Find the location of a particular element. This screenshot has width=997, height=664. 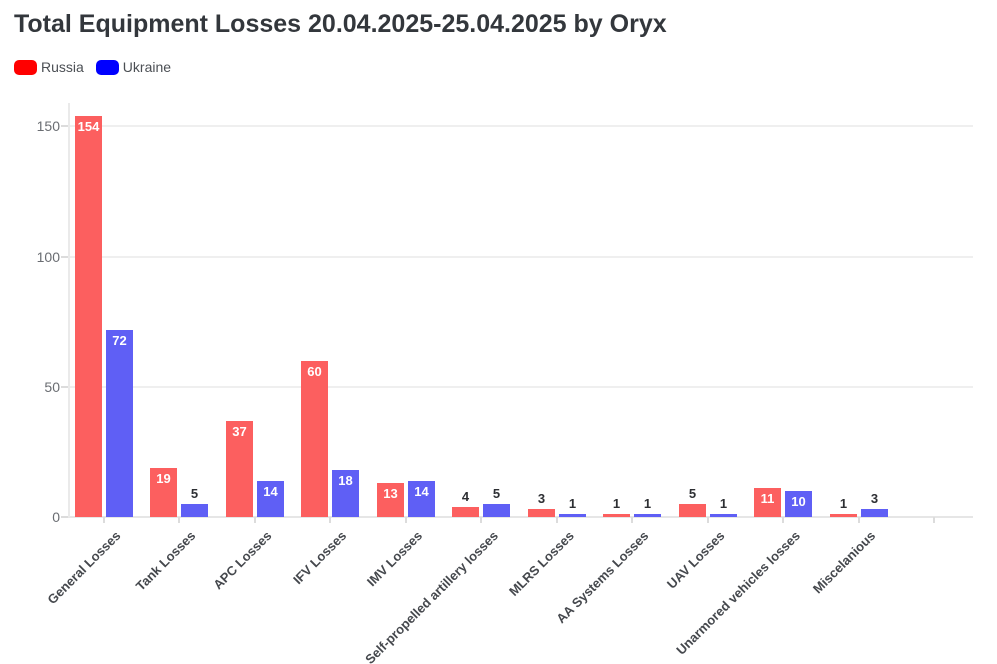

bar-value-label-russia-9: 11 is located at coordinates (767, 498).